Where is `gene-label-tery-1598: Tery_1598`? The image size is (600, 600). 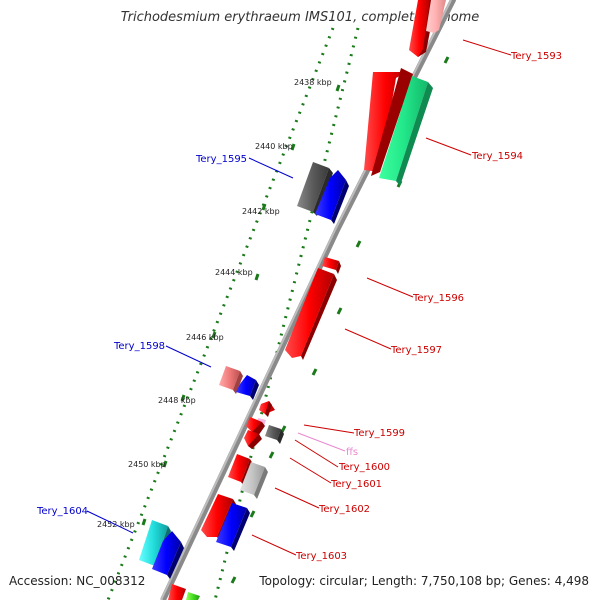
gene-label-tery-1598: Tery_1598 is located at coordinates (139, 346).